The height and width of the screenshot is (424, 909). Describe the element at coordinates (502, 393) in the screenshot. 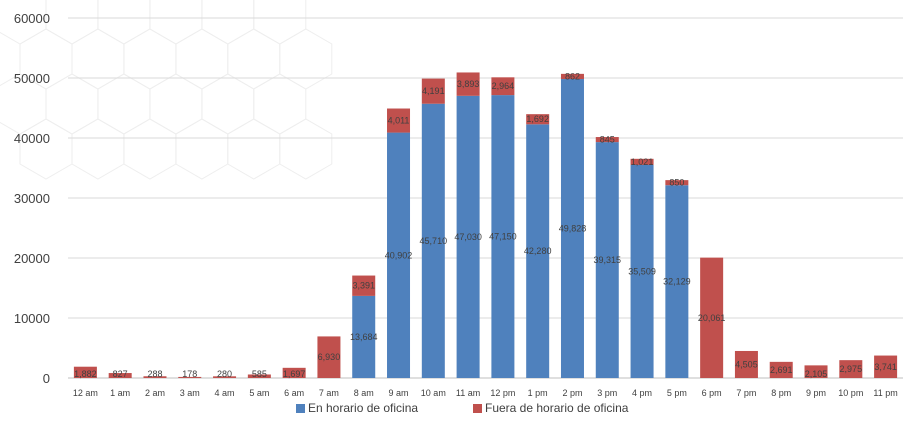

I see `x-tick-label: 12 pm` at that location.